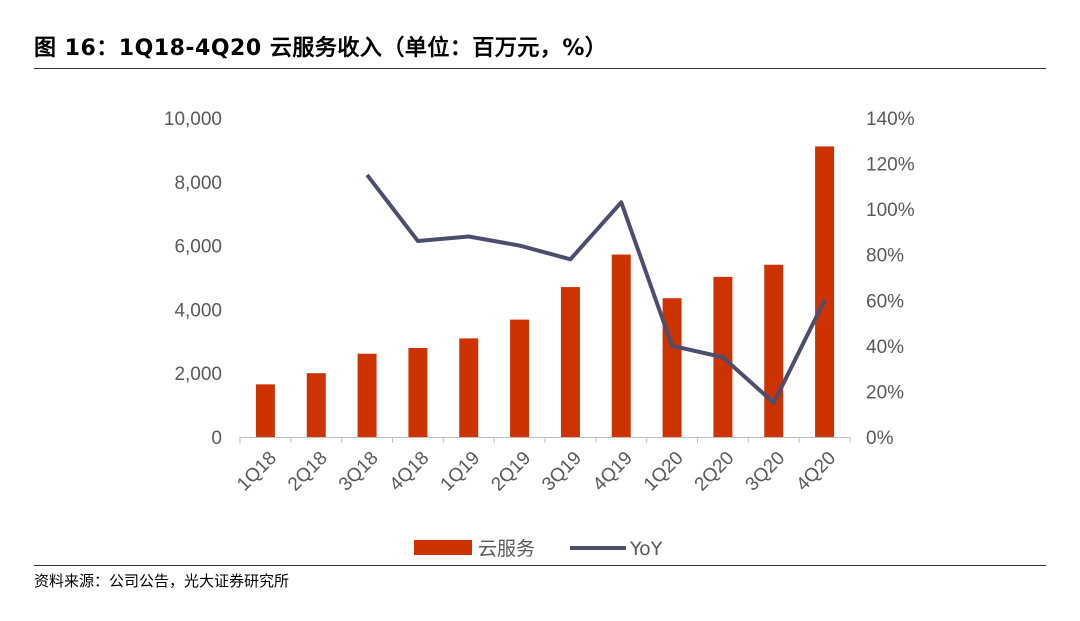 This screenshot has width=1080, height=621. I want to click on x-axis-label-4Q20: 4Q20, so click(816, 472).